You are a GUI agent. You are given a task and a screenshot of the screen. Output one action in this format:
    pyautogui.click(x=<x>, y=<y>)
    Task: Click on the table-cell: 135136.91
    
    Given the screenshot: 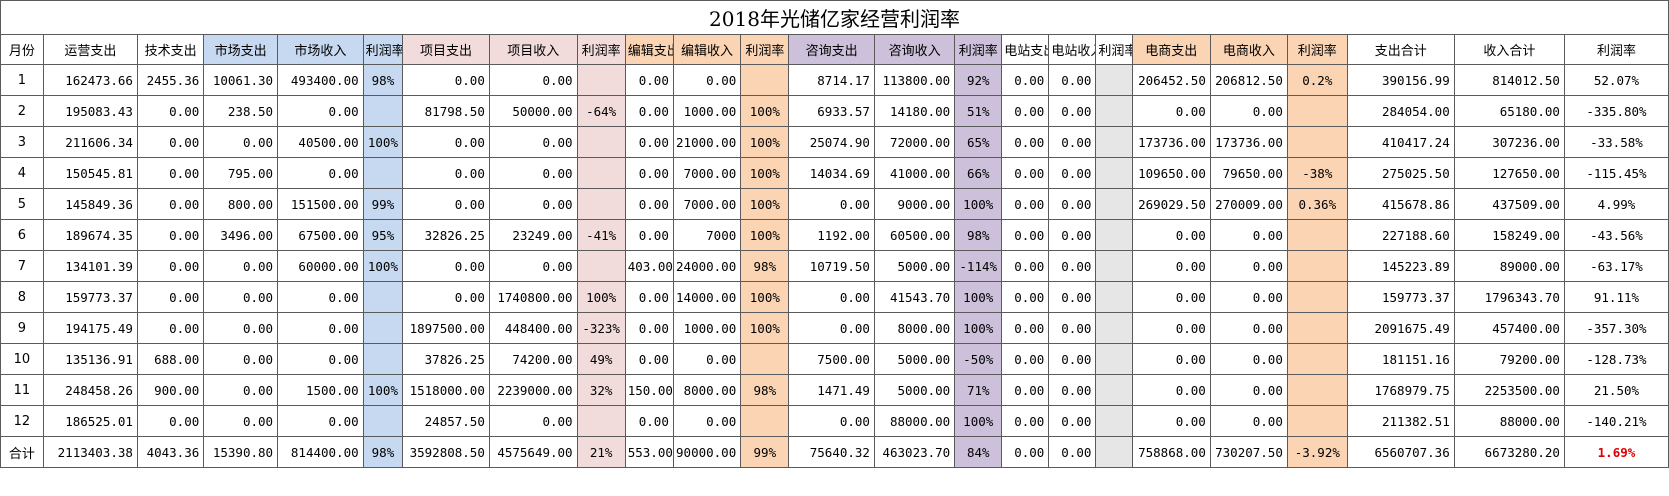 What is the action you would take?
    pyautogui.click(x=90, y=359)
    